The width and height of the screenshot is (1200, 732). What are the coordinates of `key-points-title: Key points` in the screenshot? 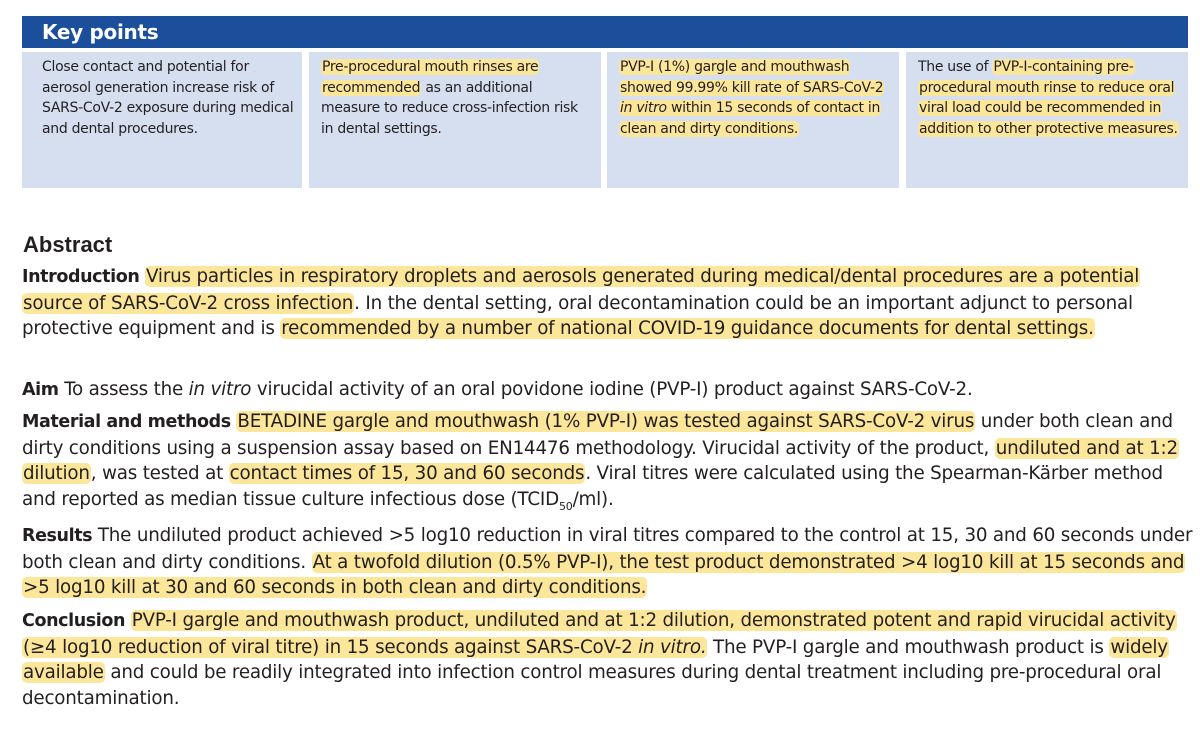 It's located at (100, 32).